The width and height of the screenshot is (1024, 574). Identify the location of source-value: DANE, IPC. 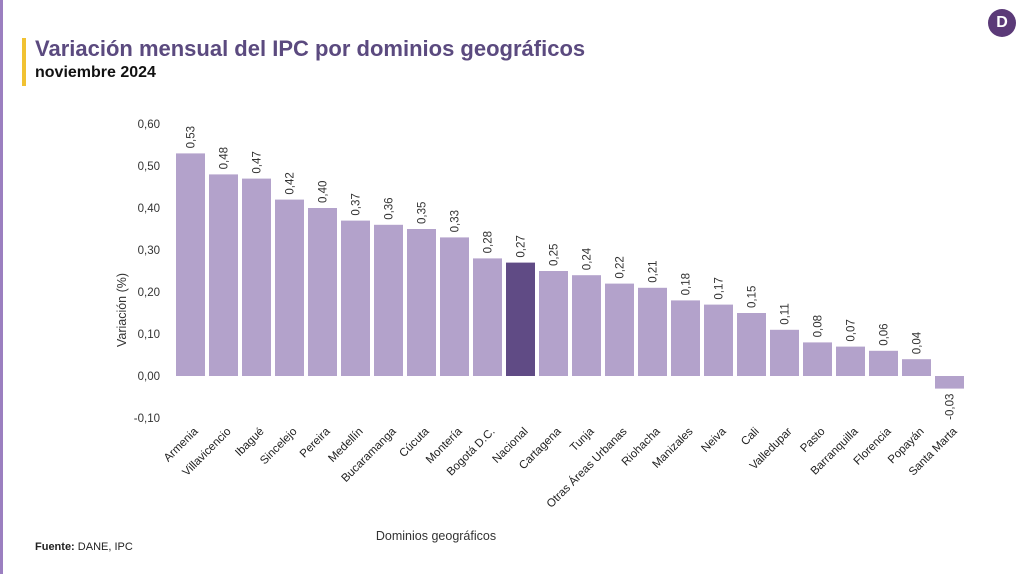
(105, 547).